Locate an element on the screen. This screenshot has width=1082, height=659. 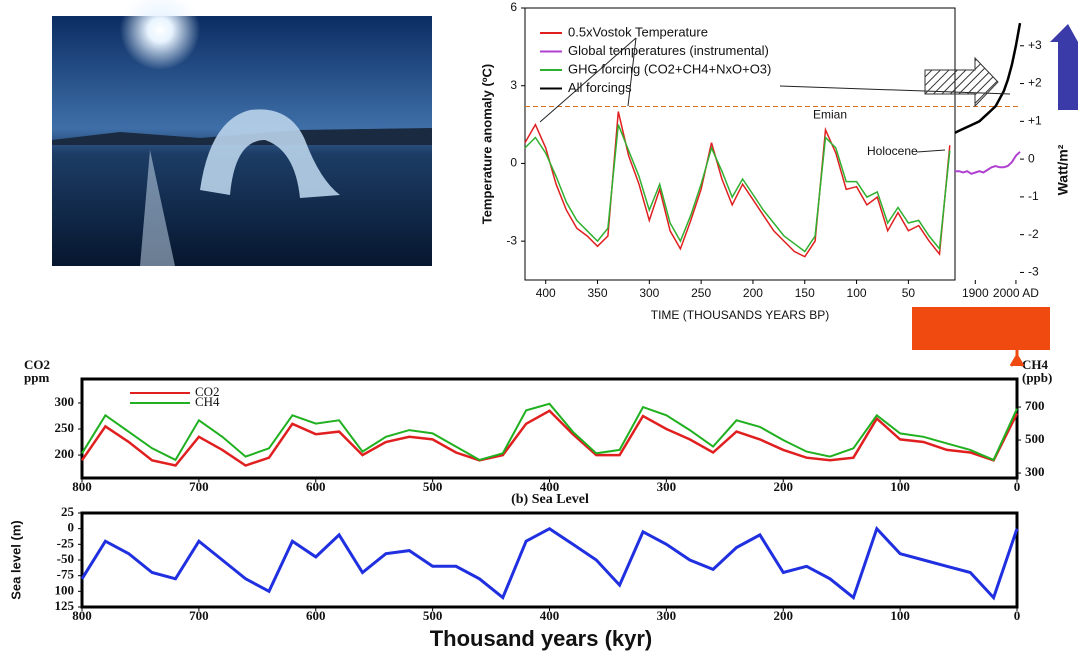
x-tick-label: 350 is located at coordinates (598, 293).